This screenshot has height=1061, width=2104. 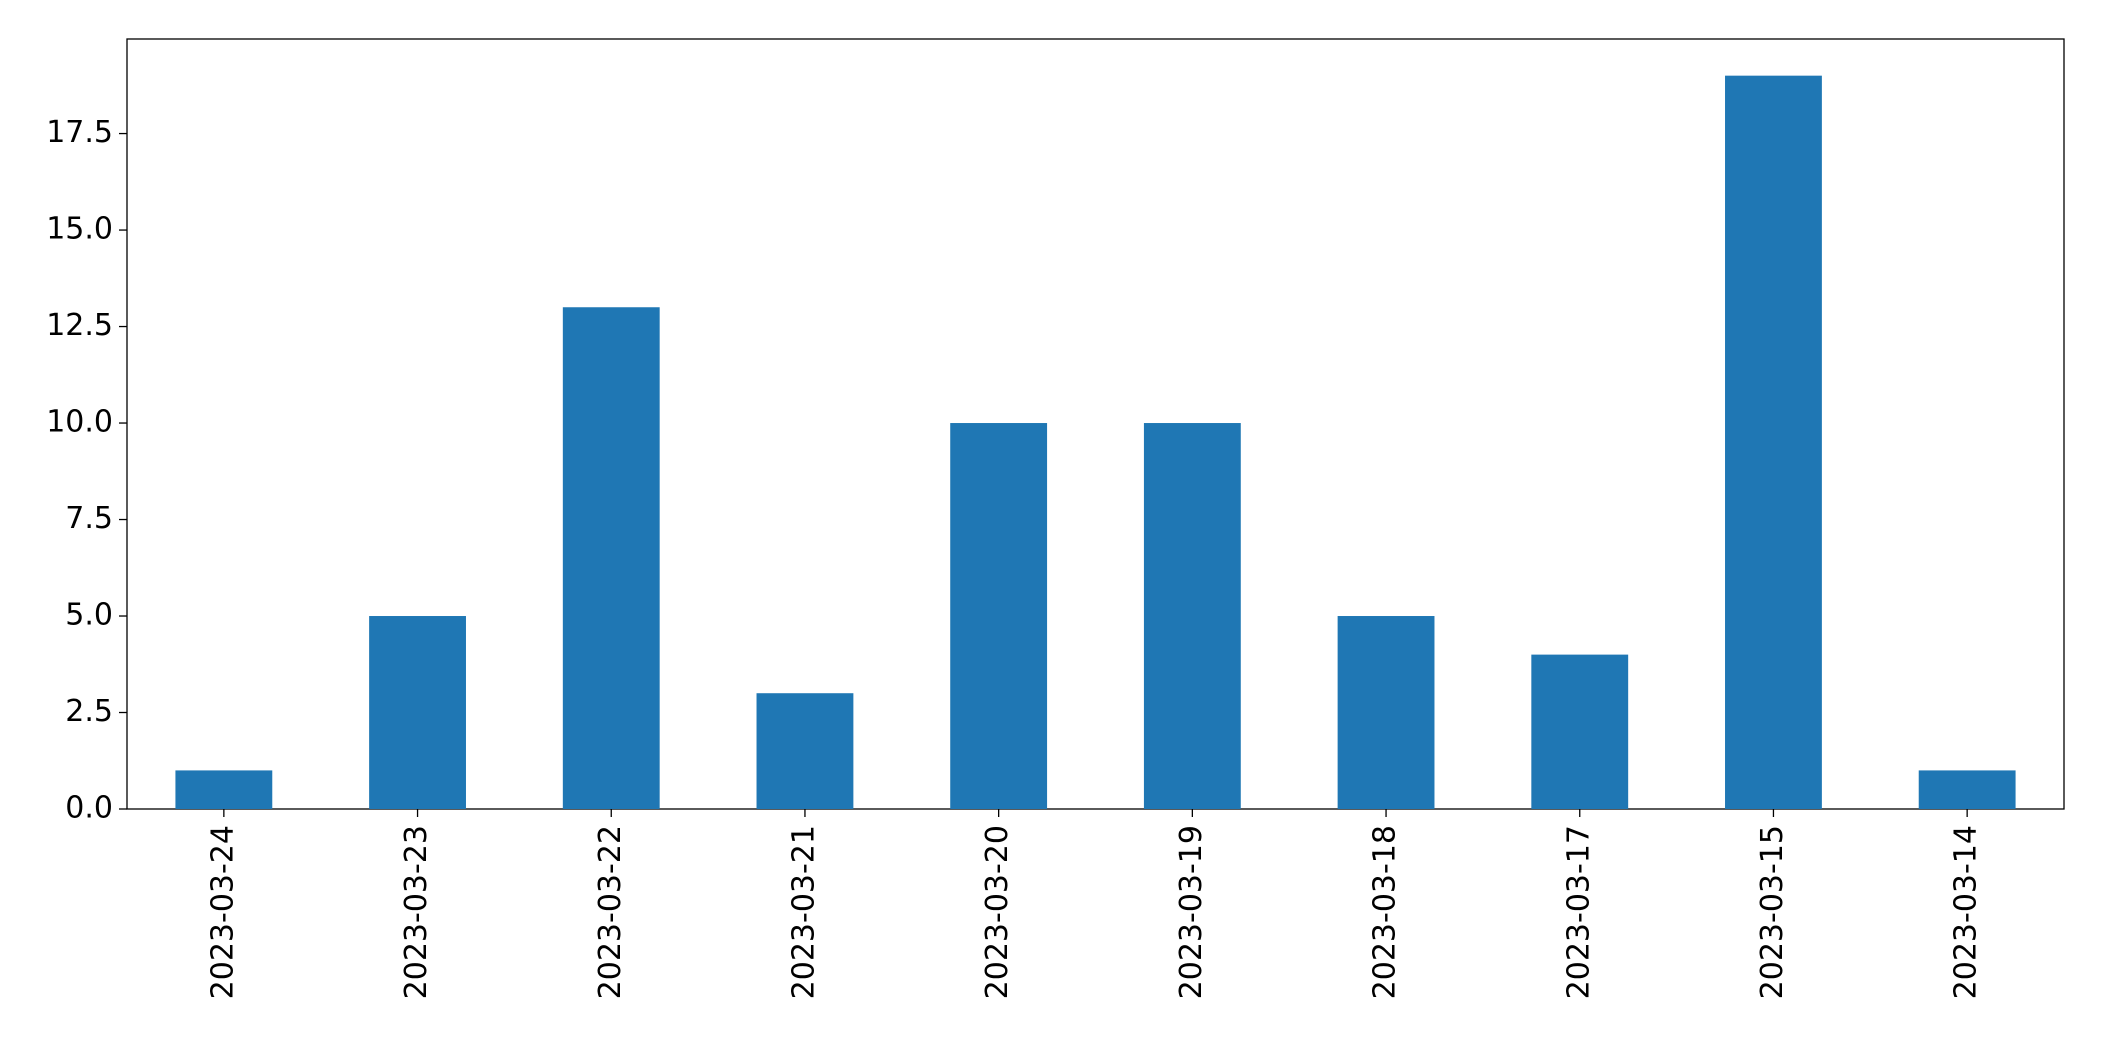 I want to click on y-tick-label: 5.0, so click(x=89, y=615).